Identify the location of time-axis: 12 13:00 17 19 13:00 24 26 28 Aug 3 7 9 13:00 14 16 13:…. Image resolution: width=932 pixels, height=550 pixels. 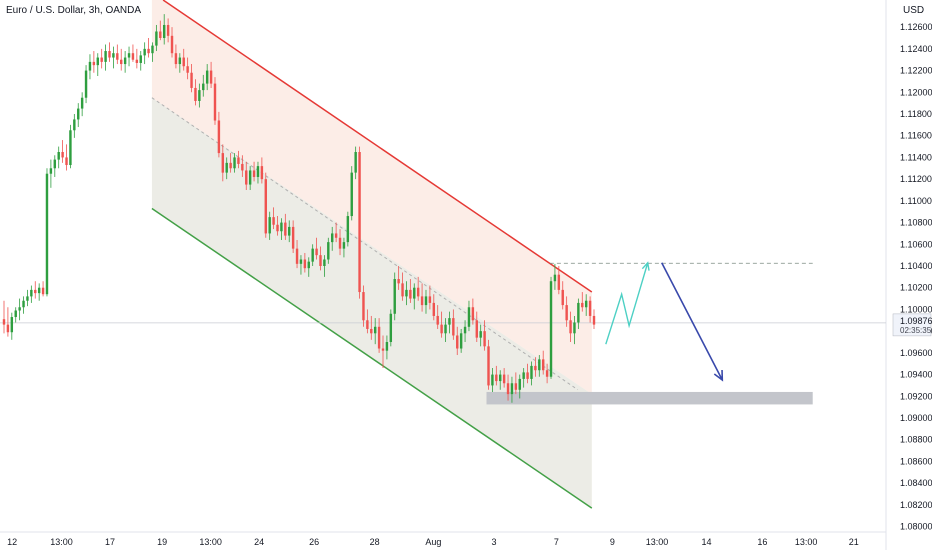
(433, 542).